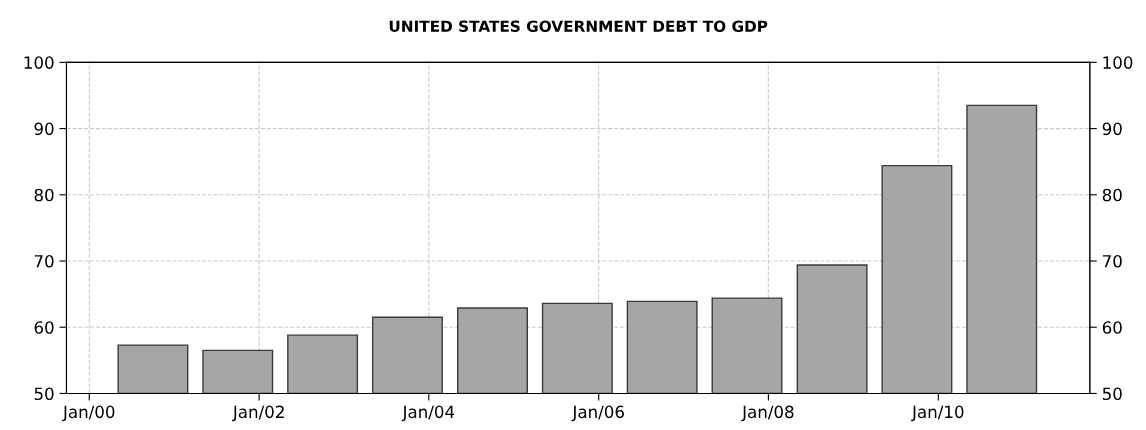 The height and width of the screenshot is (430, 1146). What do you see at coordinates (44, 394) in the screenshot?
I see `y-tick-label: 50` at bounding box center [44, 394].